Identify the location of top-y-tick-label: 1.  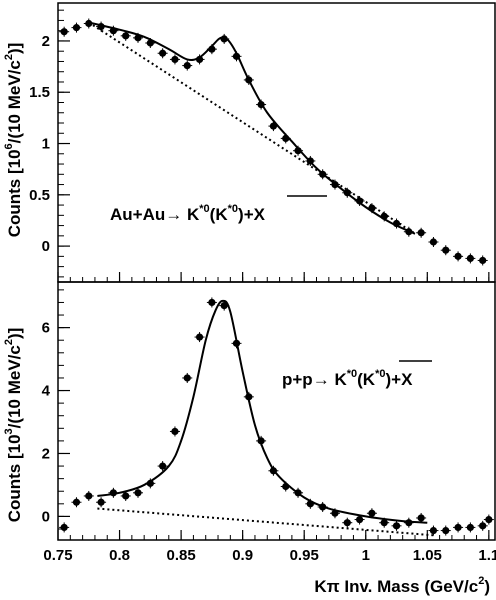
(46, 144).